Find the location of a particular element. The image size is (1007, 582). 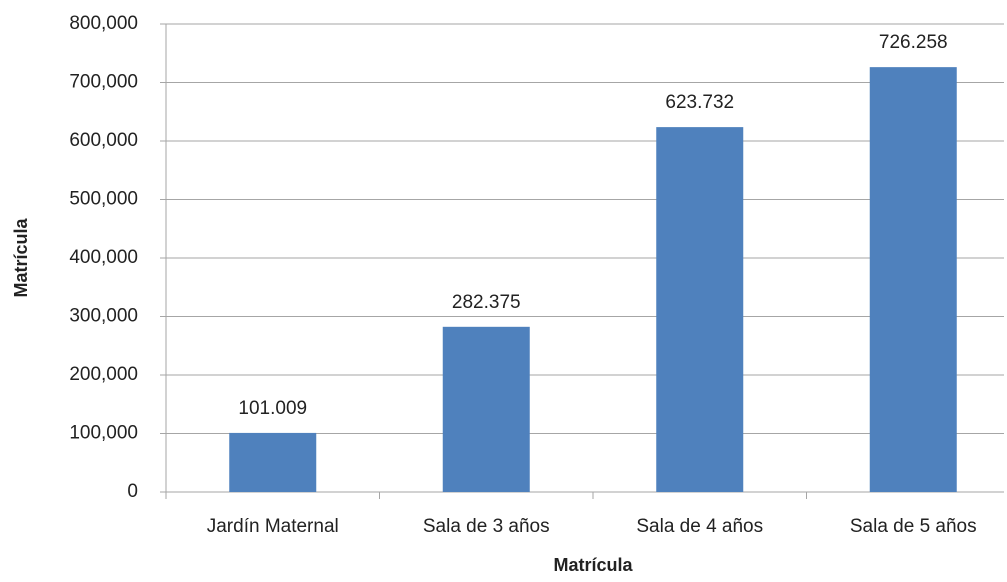

x-tick-label: Sala de 3 años is located at coordinates (486, 526).